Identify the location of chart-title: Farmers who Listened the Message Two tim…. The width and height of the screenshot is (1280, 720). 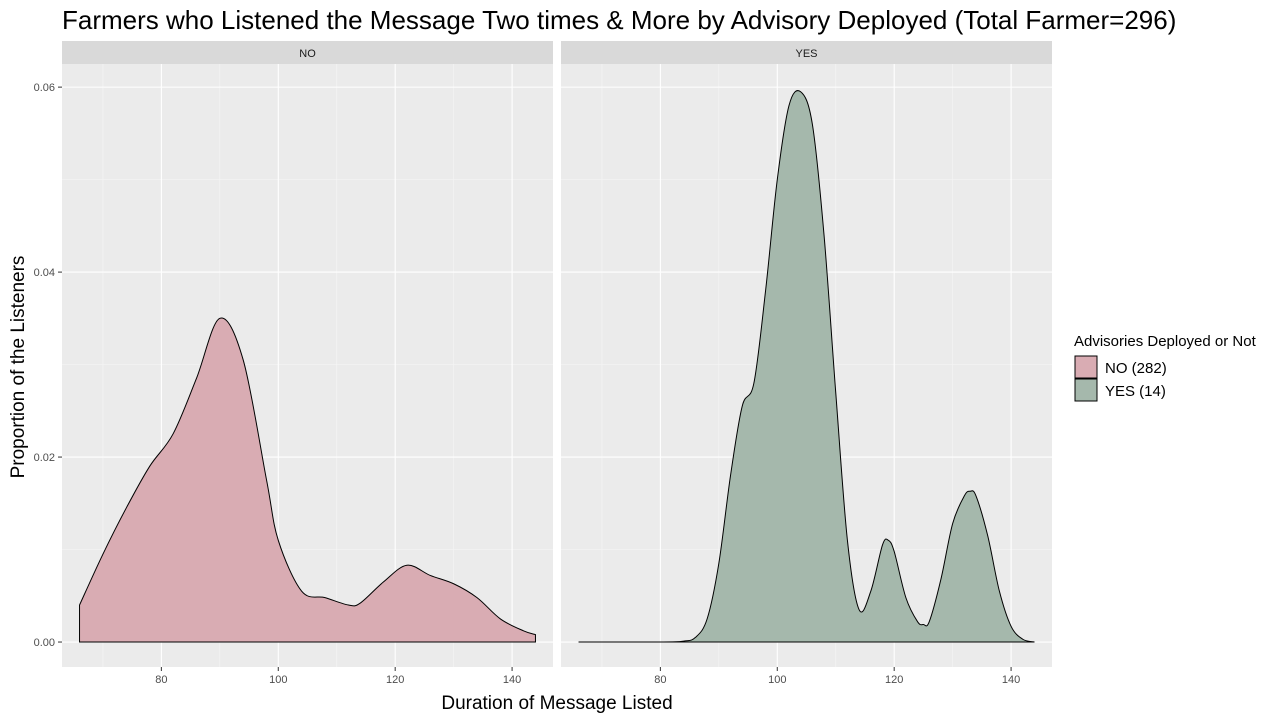
(619, 20).